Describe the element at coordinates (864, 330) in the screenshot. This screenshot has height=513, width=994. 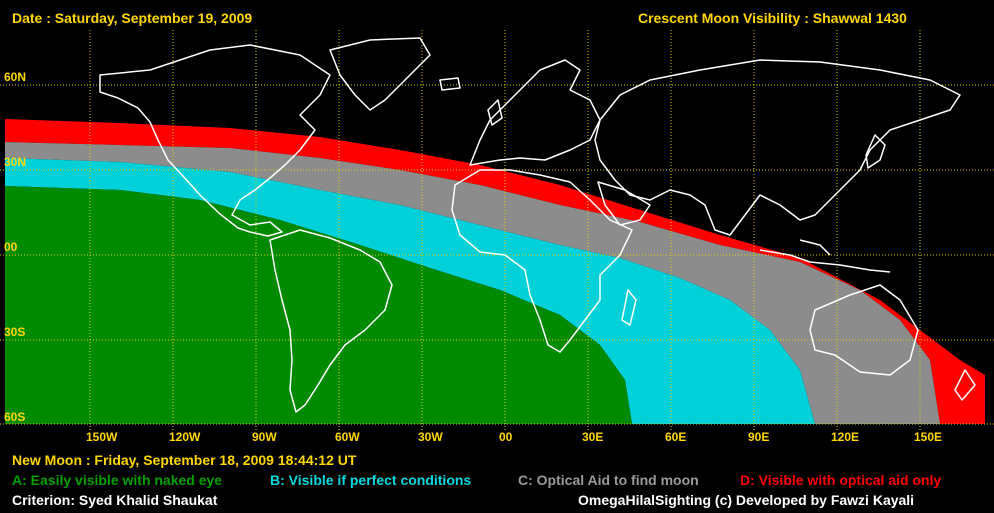
I see `australia-outline` at that location.